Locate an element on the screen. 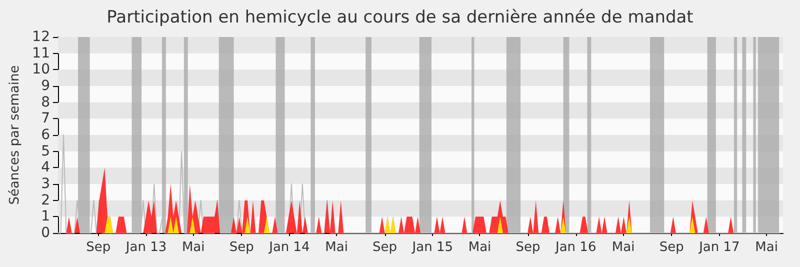  y-tick-label: 5 is located at coordinates (45, 151).